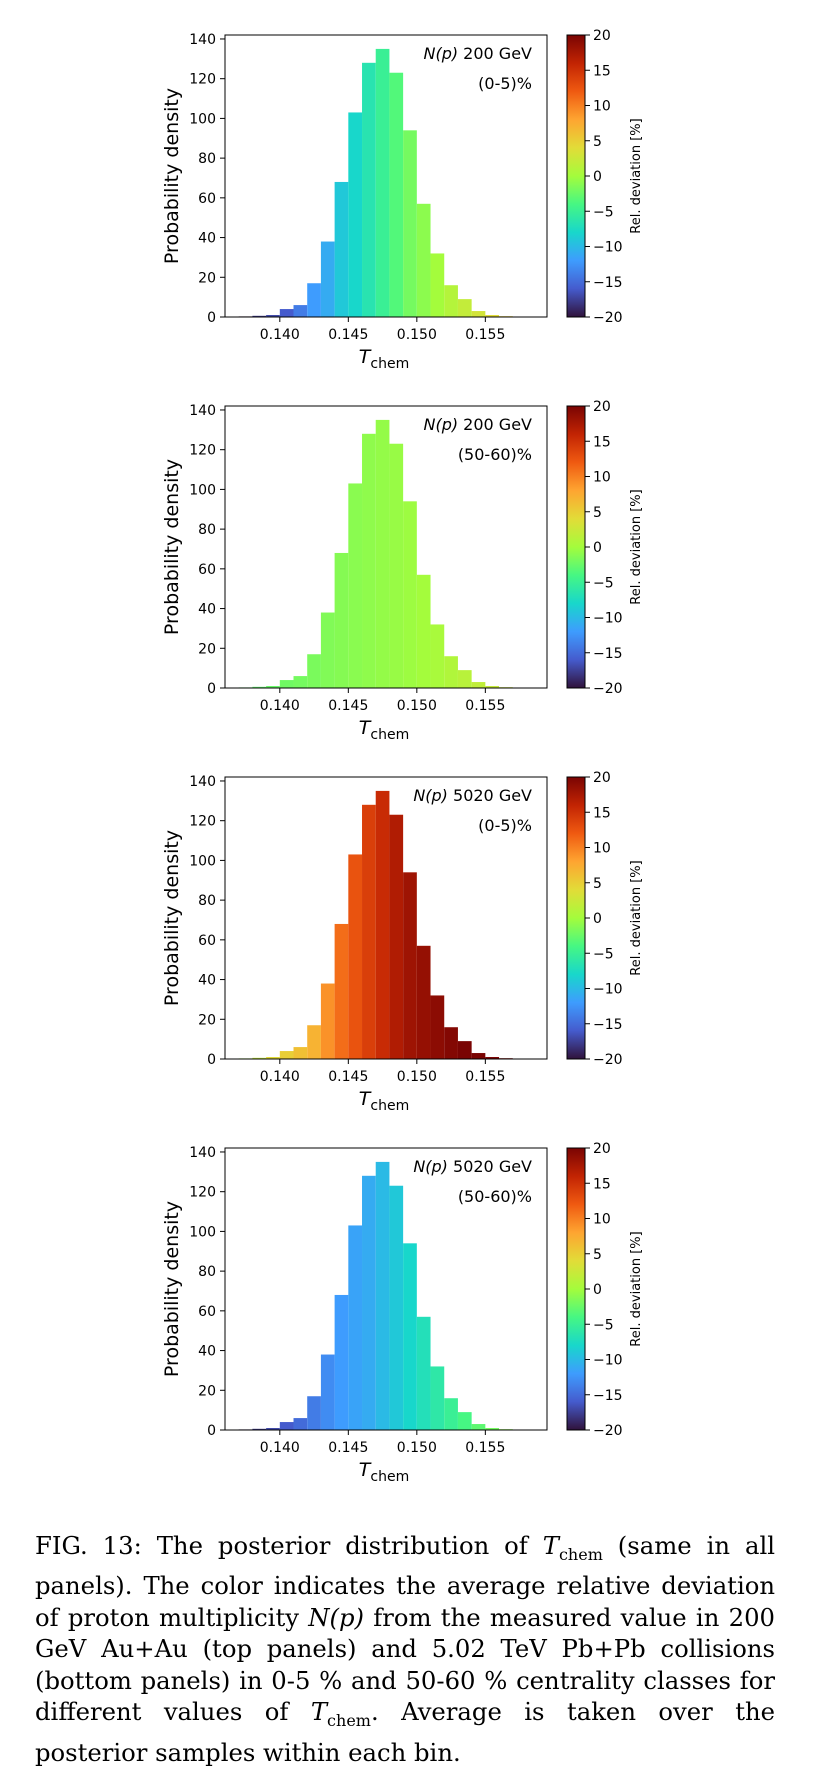 The image size is (838, 1792). Describe the element at coordinates (319, 1712) in the screenshot. I see `caption-math-t-2: T` at that location.